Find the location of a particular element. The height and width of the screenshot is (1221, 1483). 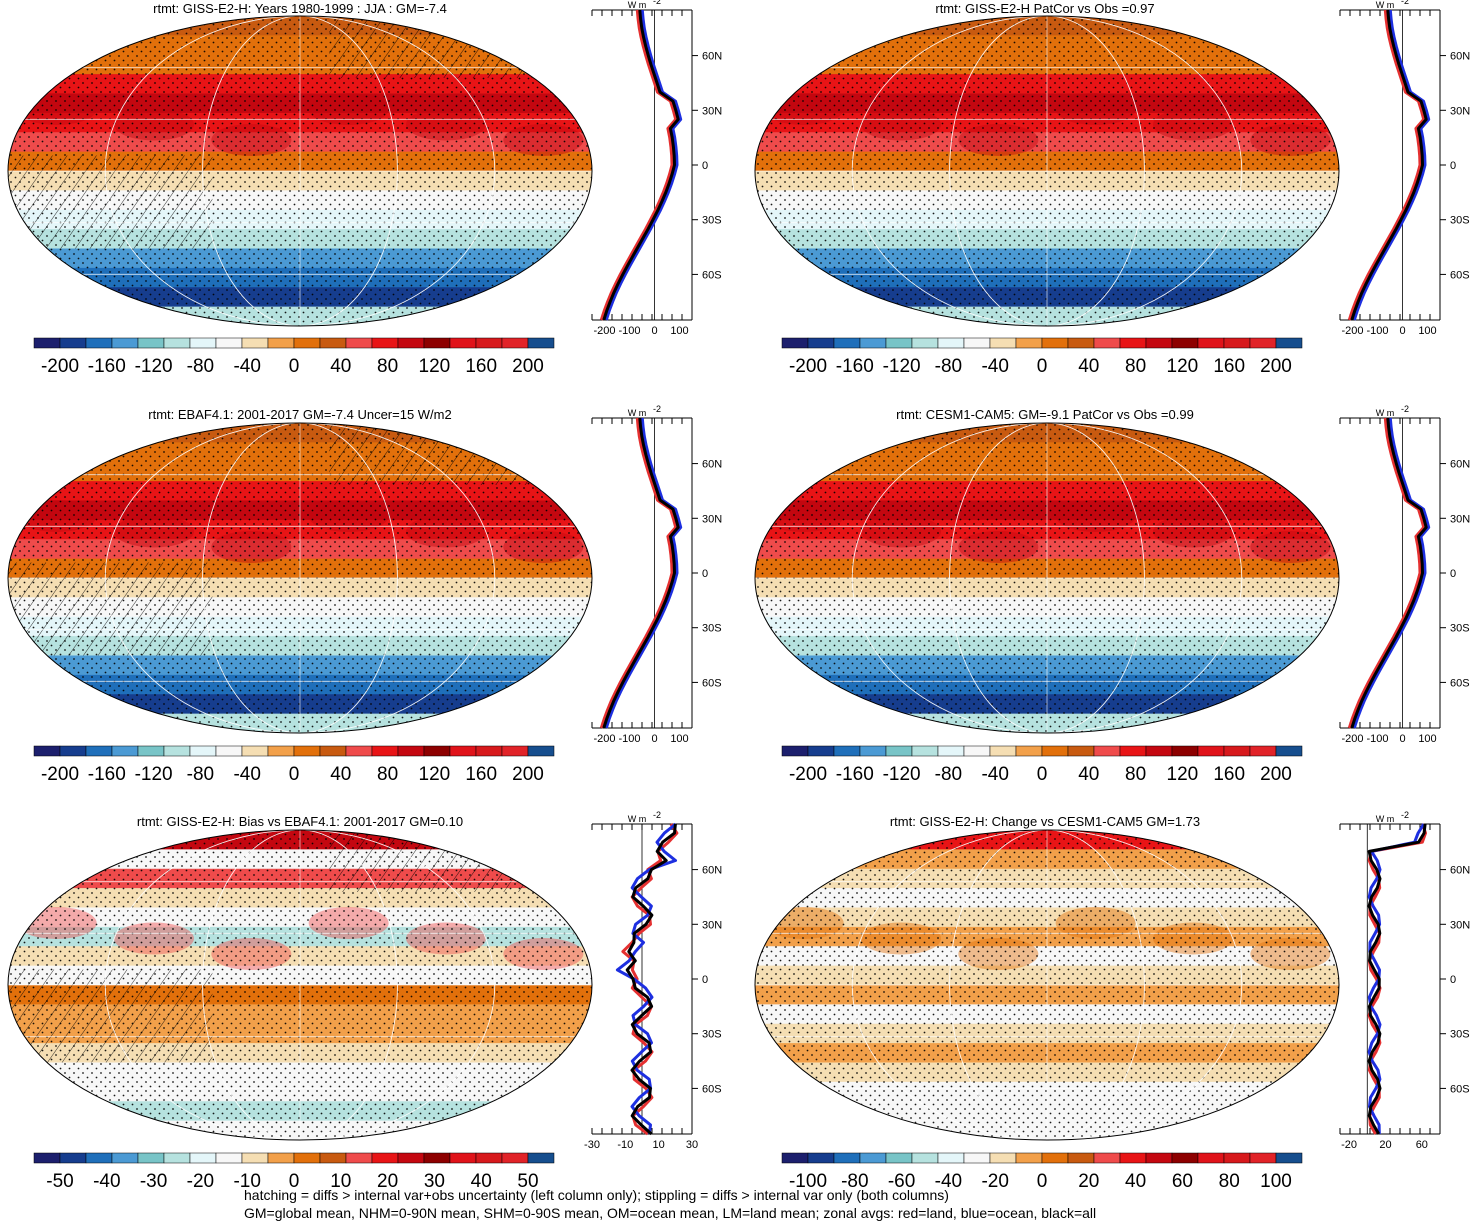

zonal-land-line is located at coordinates (1386, 165).